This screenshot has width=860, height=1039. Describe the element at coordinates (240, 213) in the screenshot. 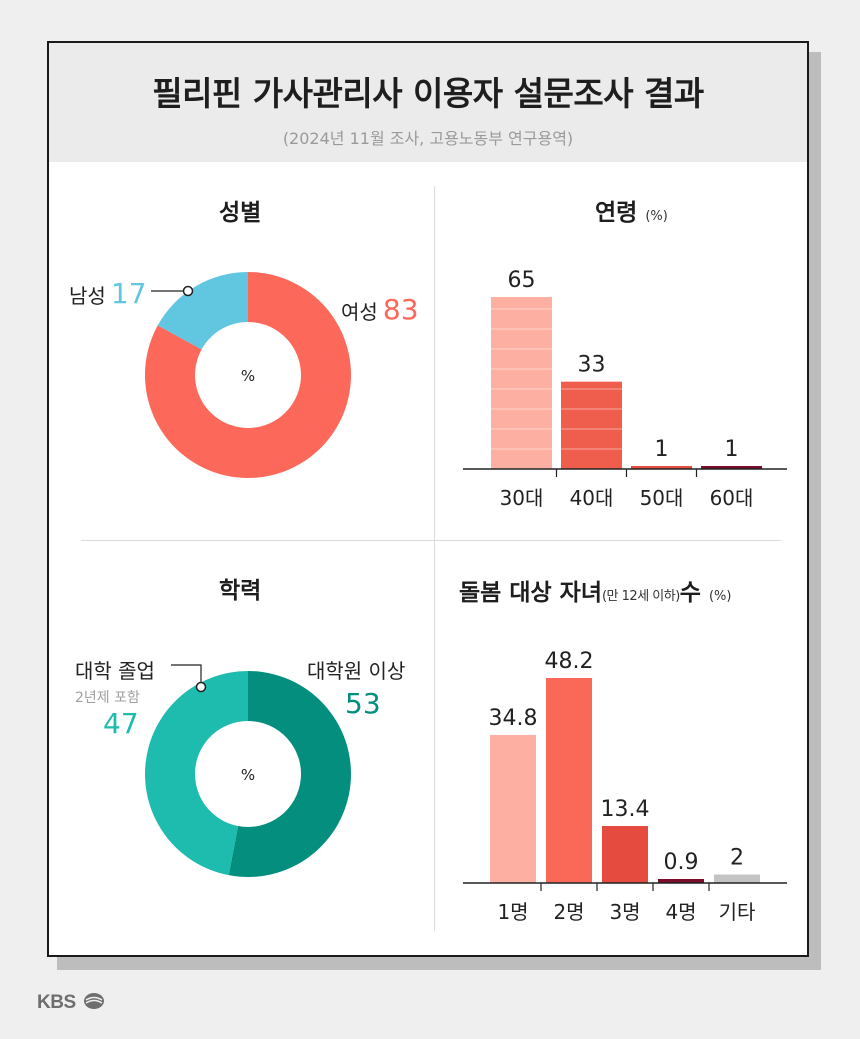

I see `gender-title-text: 성별` at that location.